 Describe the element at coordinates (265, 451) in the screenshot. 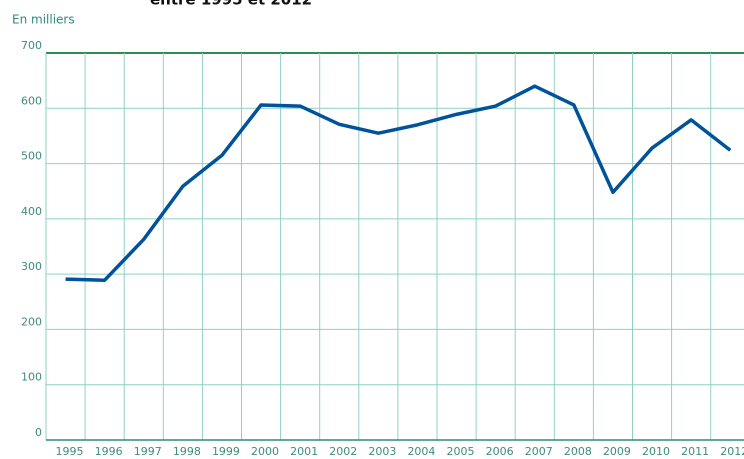

I see `x-tick-label: 2000` at that location.